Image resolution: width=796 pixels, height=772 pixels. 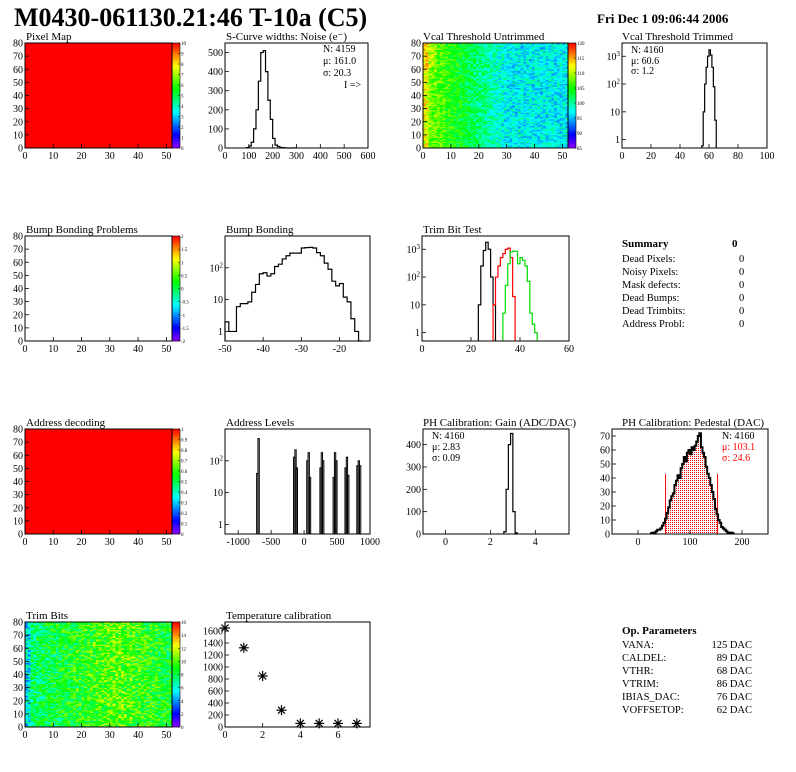 What do you see at coordinates (693, 423) in the screenshot?
I see `chart-title-pedestal: PH Calibration: Pedestal (DAC)` at bounding box center [693, 423].